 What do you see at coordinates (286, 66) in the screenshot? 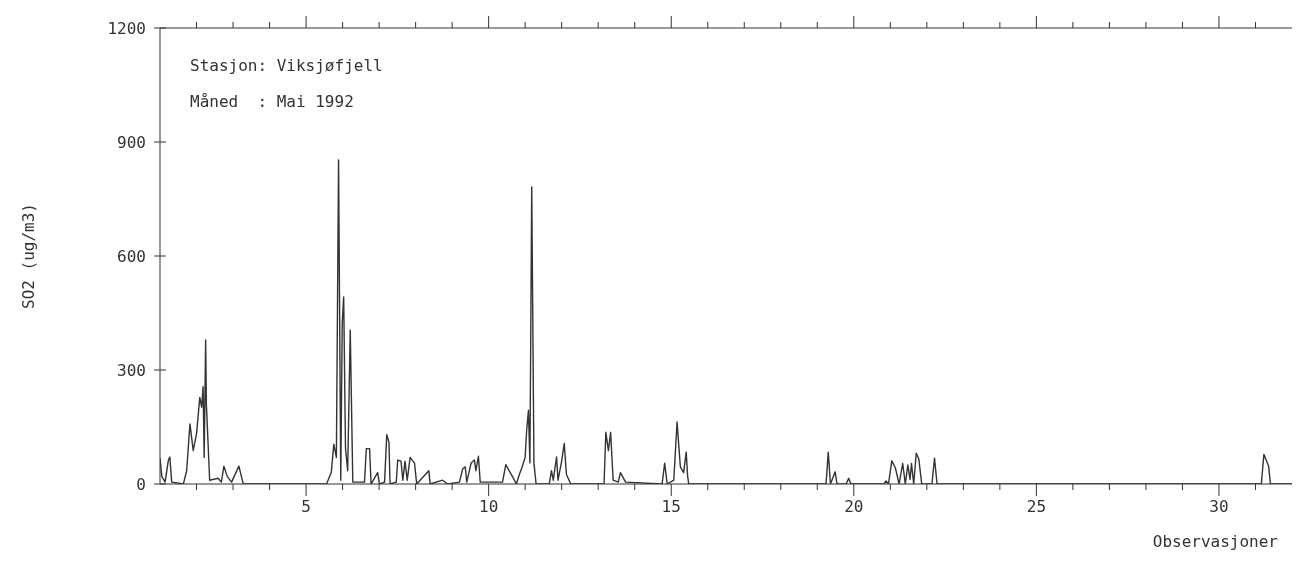
I see `annotation: Stasjon: Viksjøfjell` at bounding box center [286, 66].